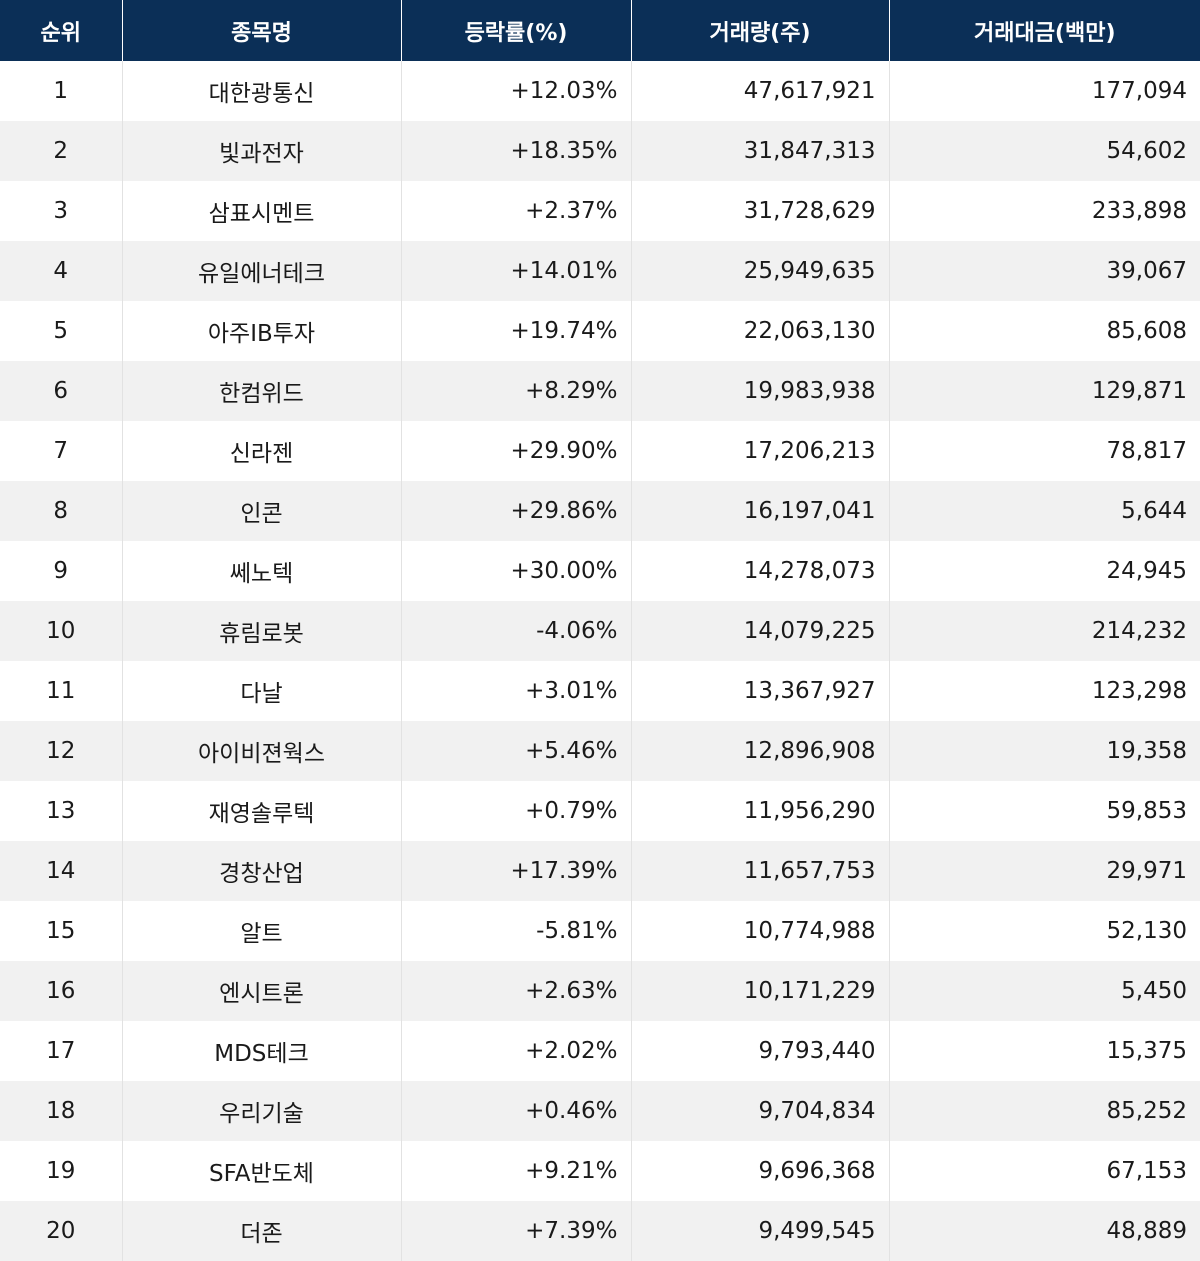 Image resolution: width=1200 pixels, height=1261 pixels. What do you see at coordinates (515, 811) in the screenshot?
I see `change-rate-cell: +0.79%` at bounding box center [515, 811].